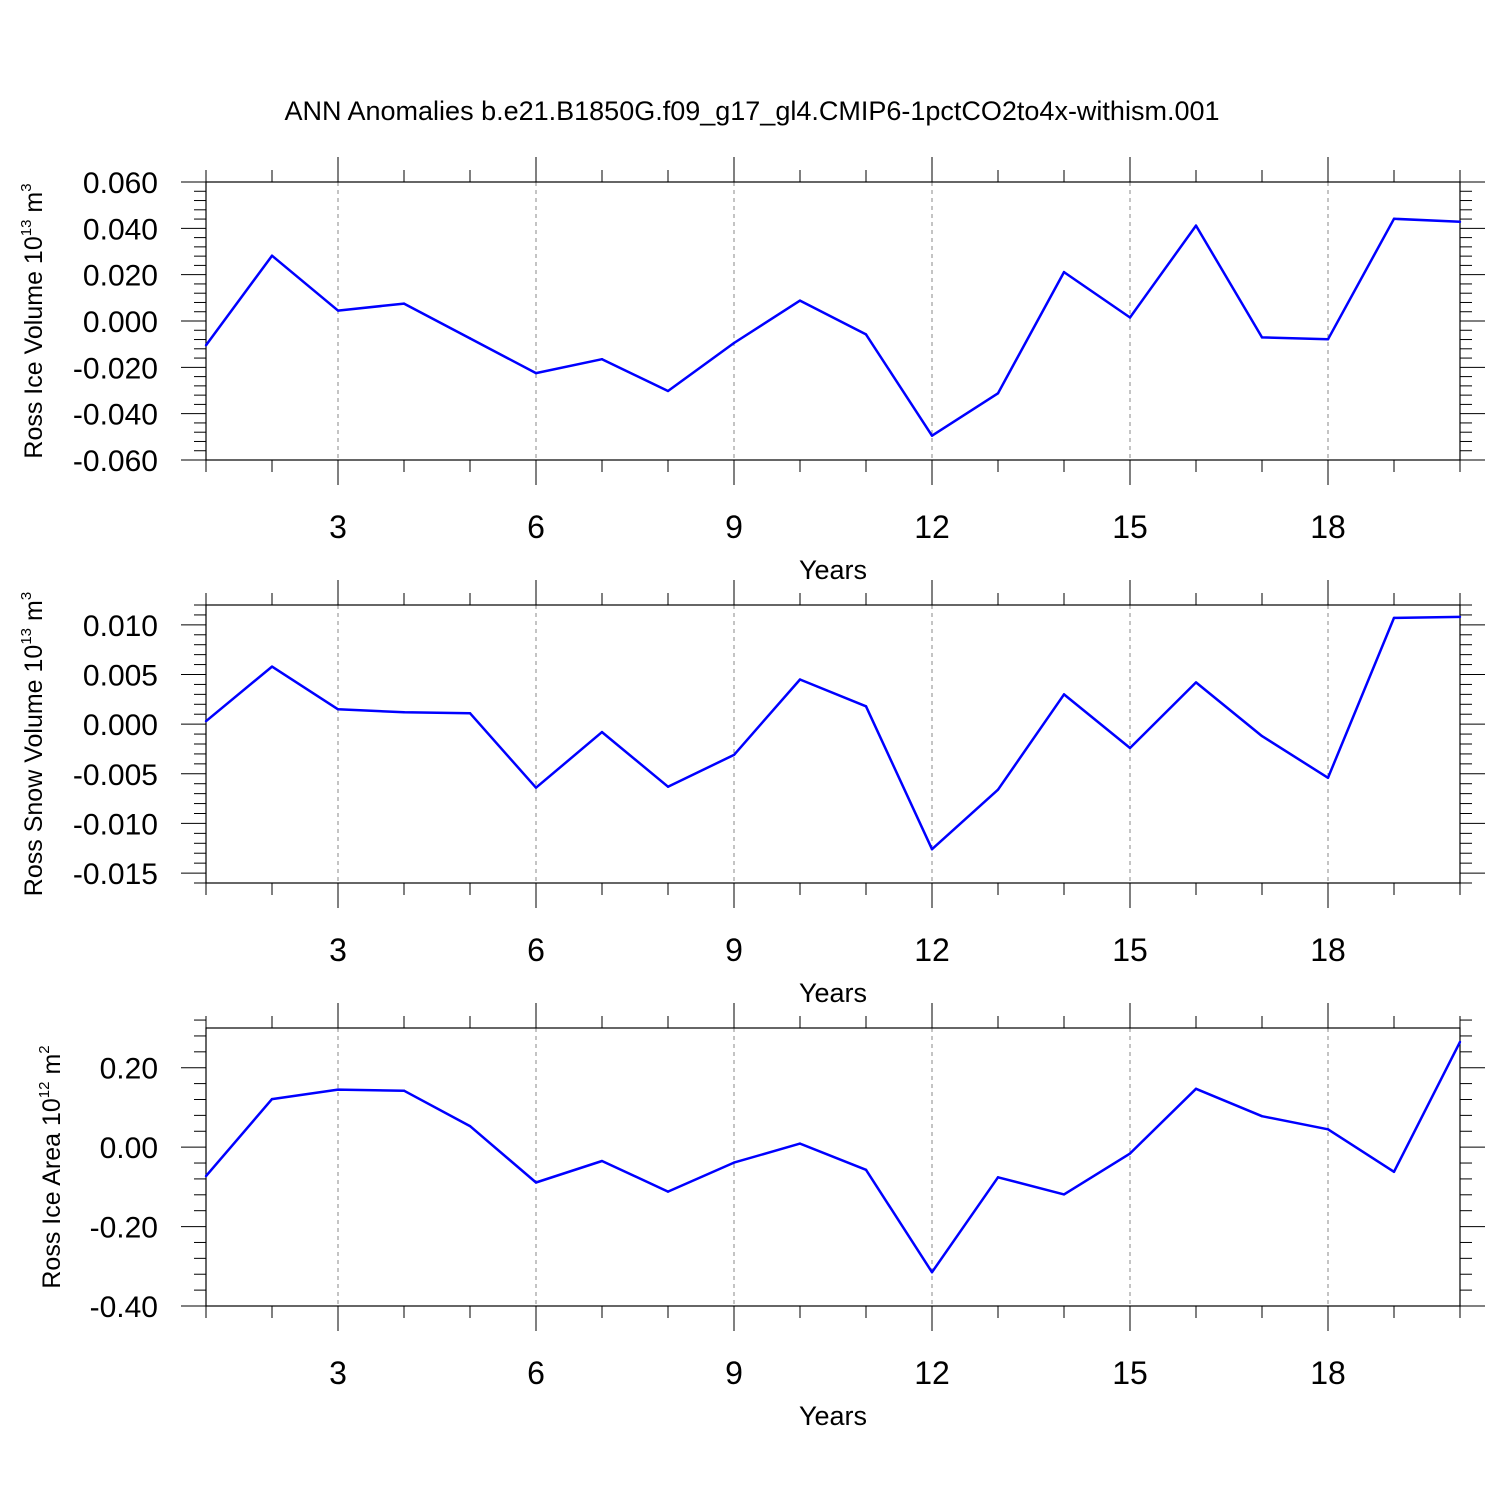 This screenshot has width=1500, height=1500. What do you see at coordinates (129, 1069) in the screenshot?
I see `y-tick-label: 0.20` at bounding box center [129, 1069].